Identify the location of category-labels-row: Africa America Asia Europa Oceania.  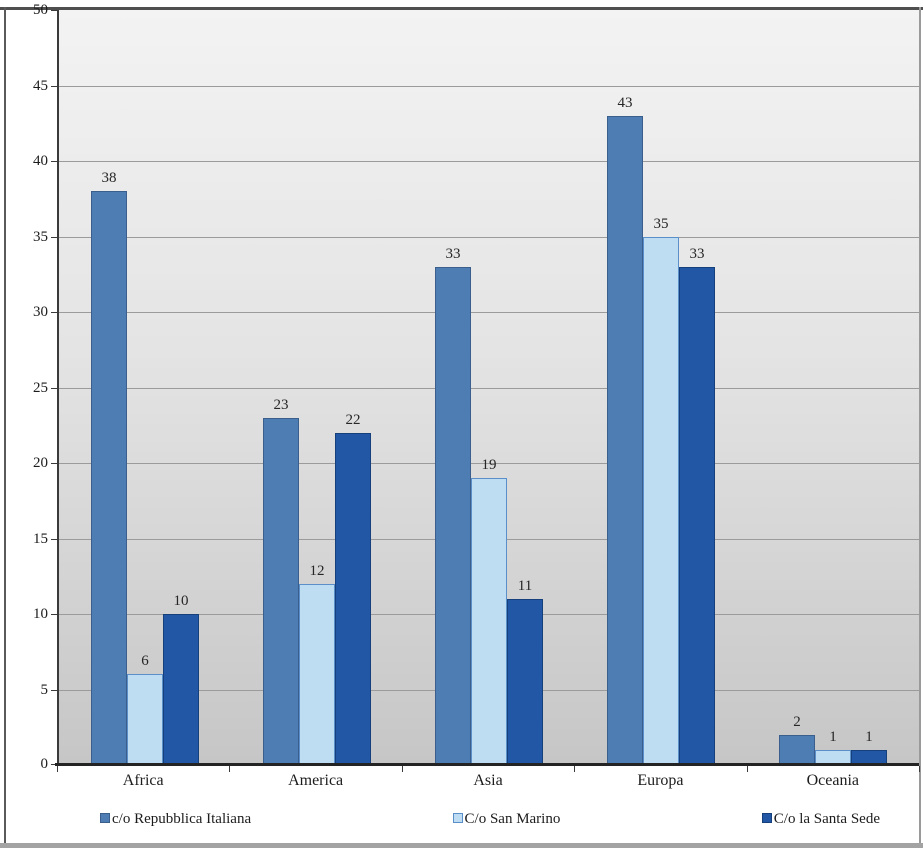
(488, 781).